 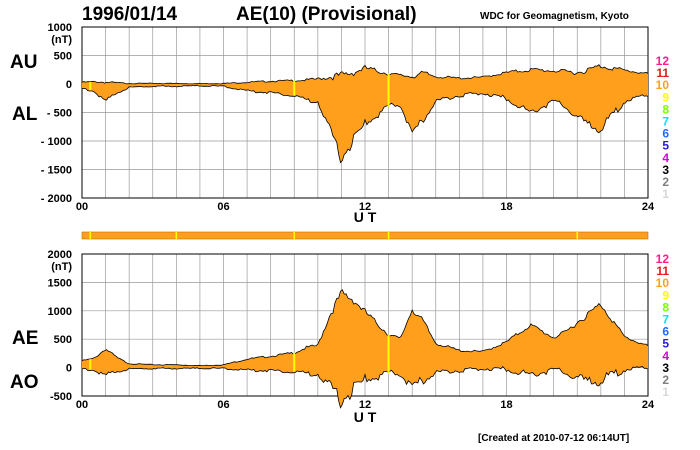 I want to click on series-line-al, so click(x=365, y=124).